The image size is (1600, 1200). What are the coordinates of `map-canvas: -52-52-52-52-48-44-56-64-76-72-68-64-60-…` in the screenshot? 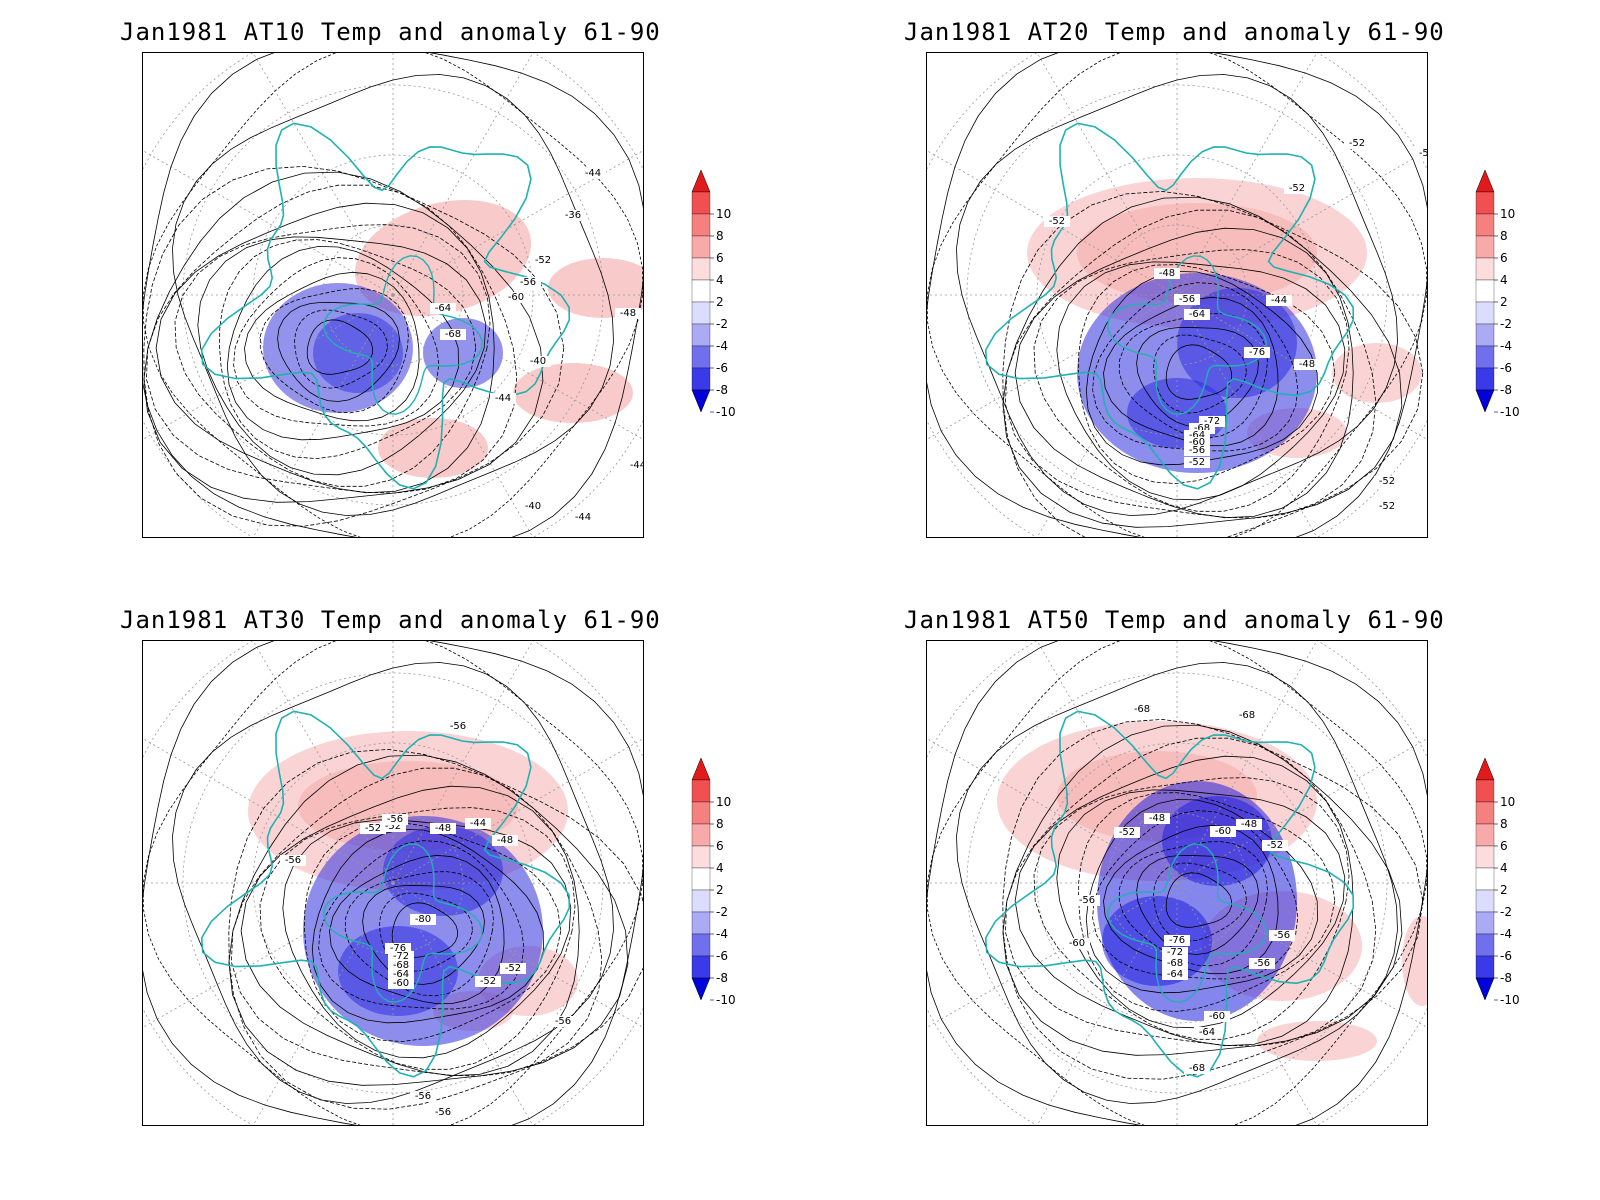 It's located at (1177, 295).